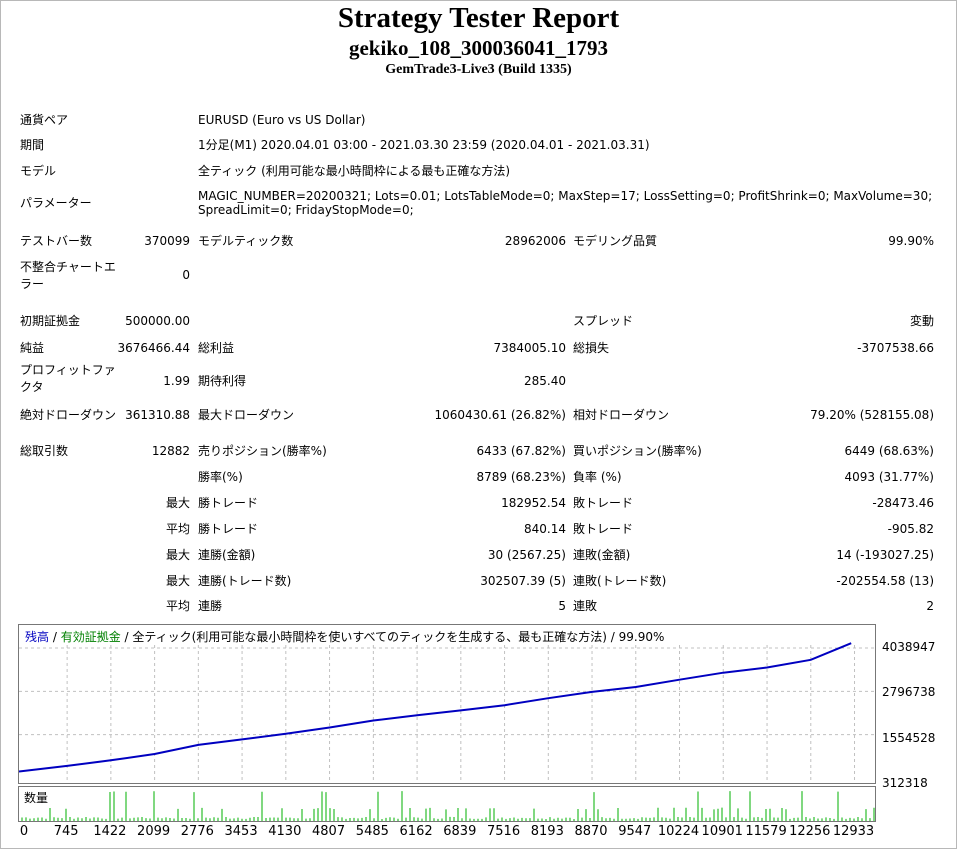  I want to click on volume-chart-svg, so click(448, 806).